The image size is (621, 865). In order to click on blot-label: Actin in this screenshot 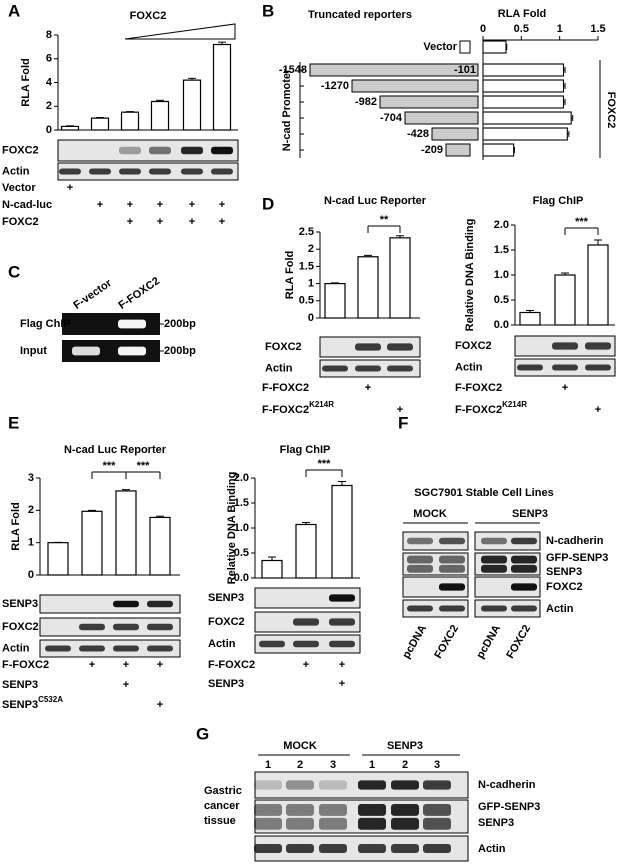, I will do `click(279, 368)`.